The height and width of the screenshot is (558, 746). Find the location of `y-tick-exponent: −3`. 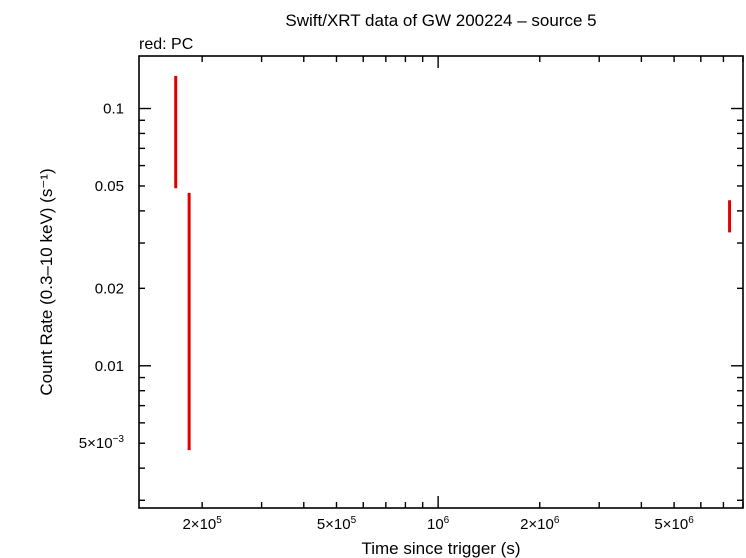

y-tick-exponent: −3 is located at coordinates (119, 439).